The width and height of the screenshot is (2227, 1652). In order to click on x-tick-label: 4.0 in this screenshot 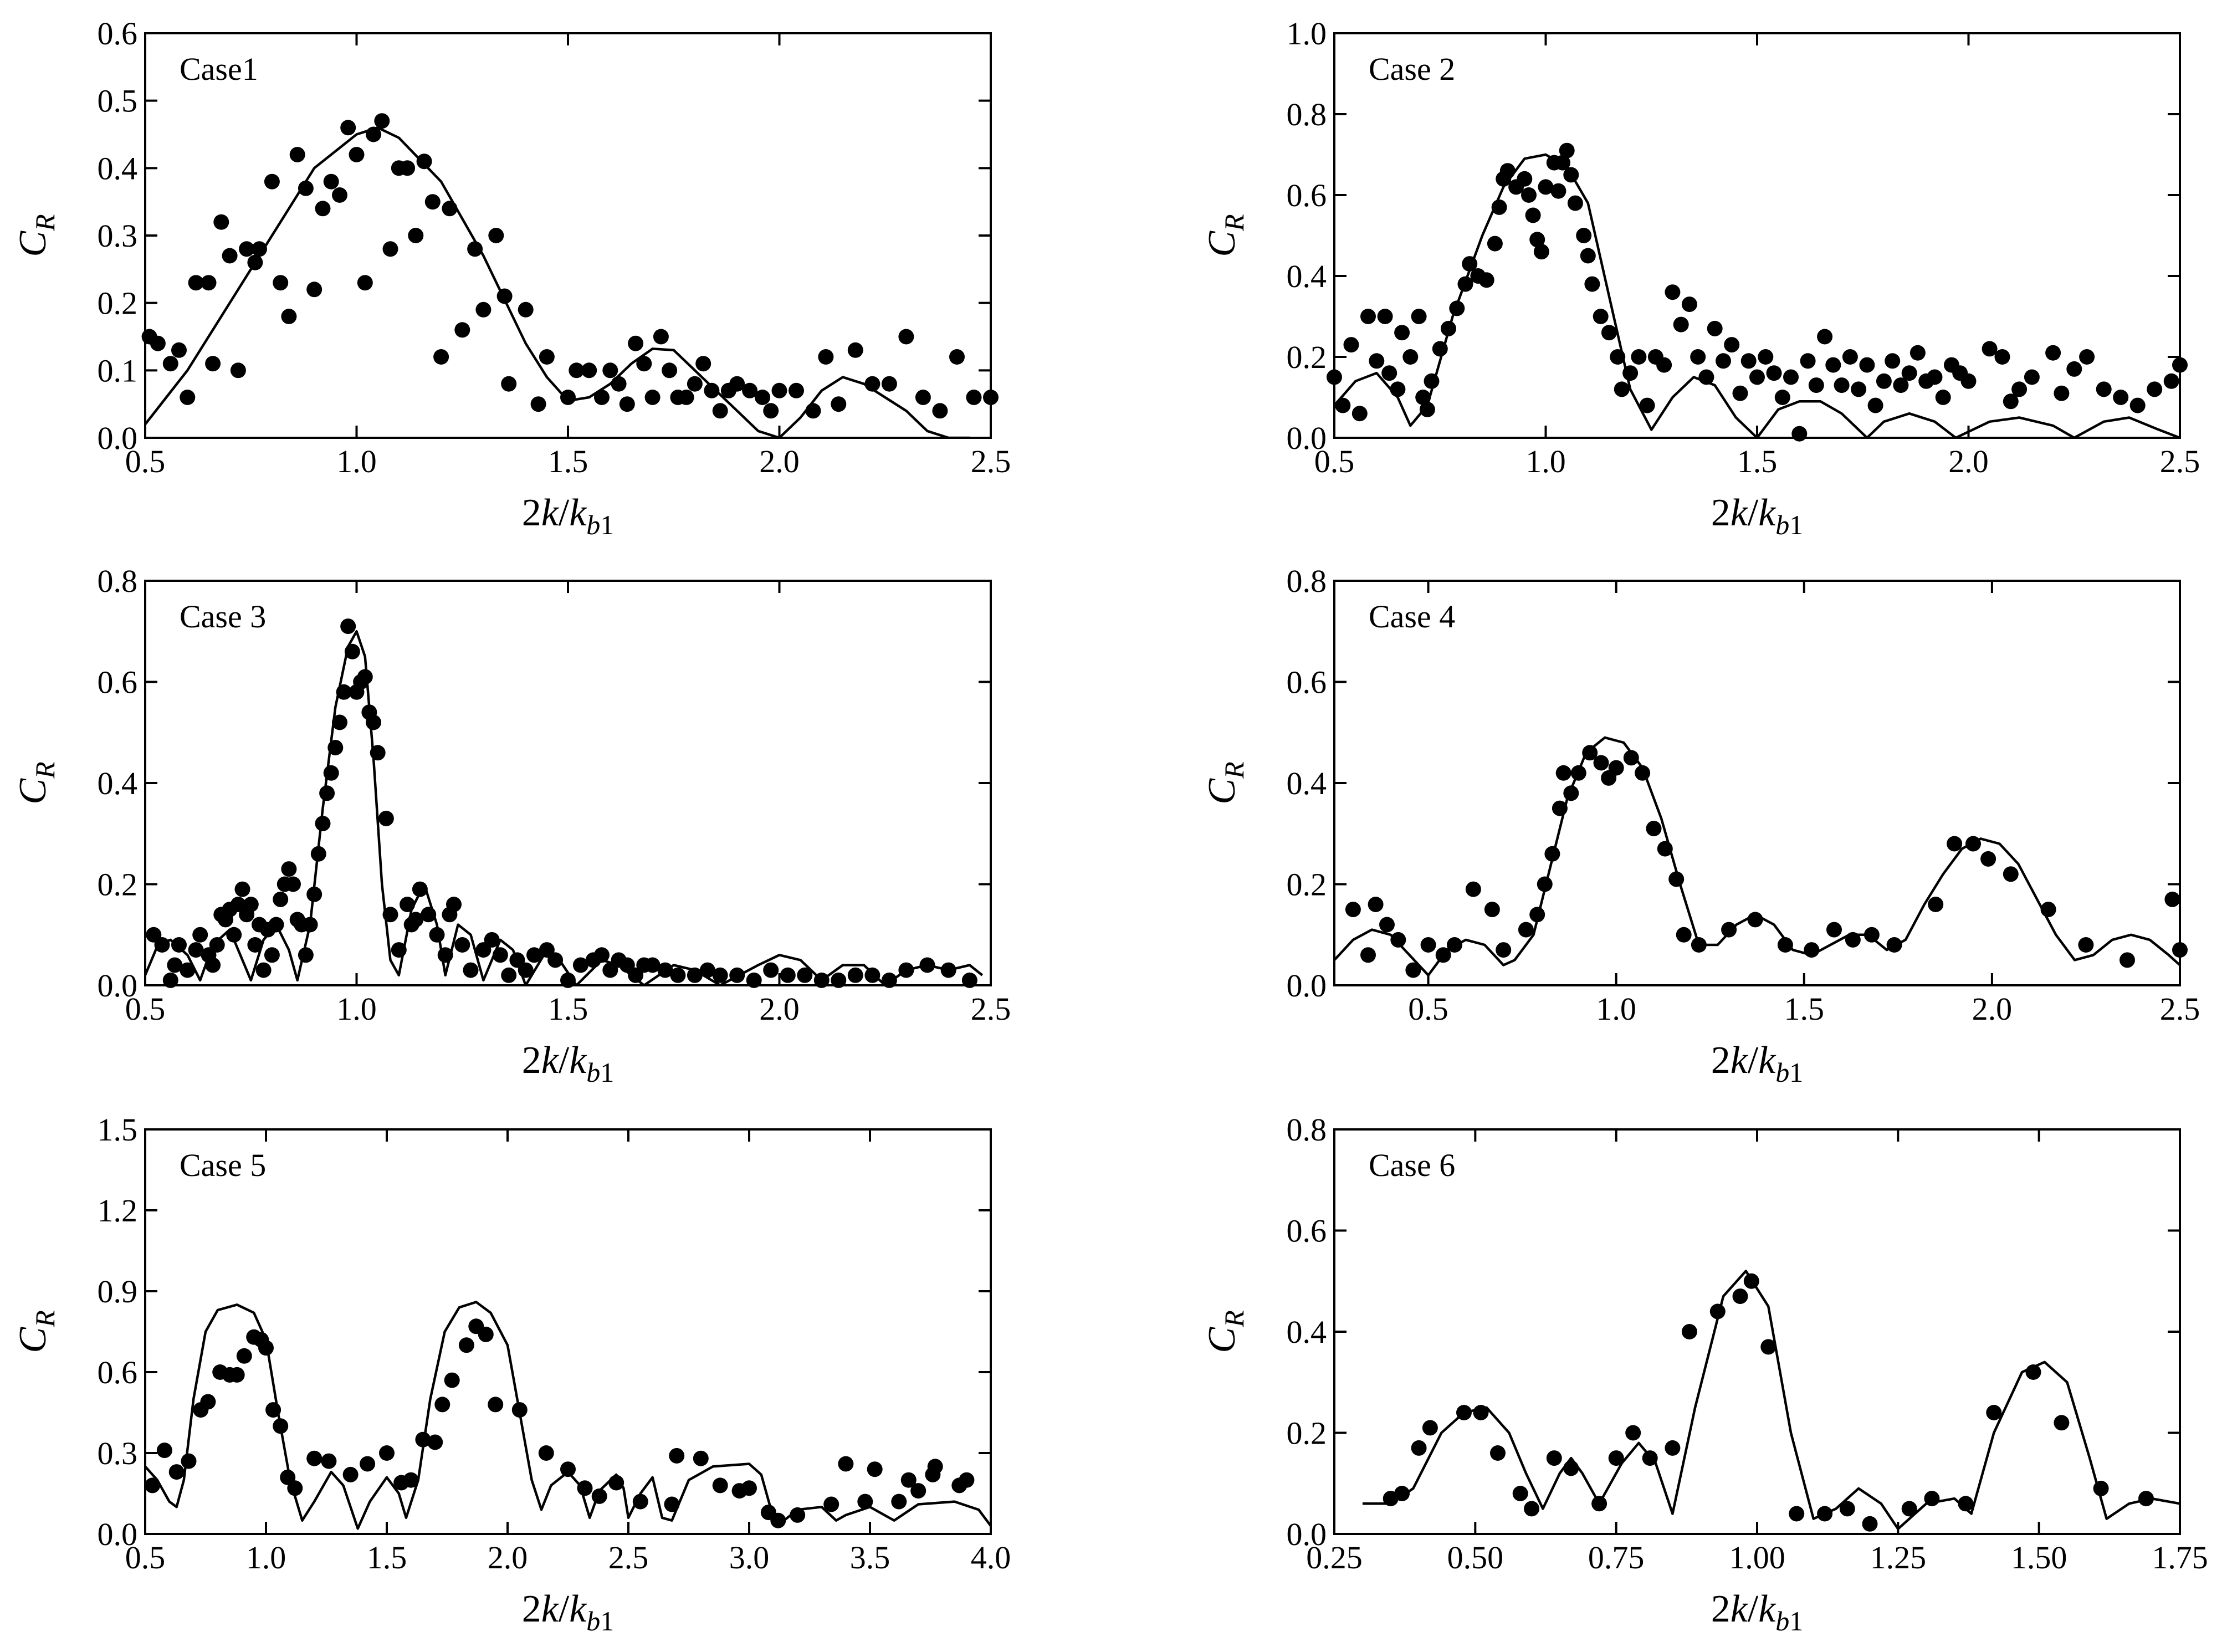, I will do `click(991, 1558)`.